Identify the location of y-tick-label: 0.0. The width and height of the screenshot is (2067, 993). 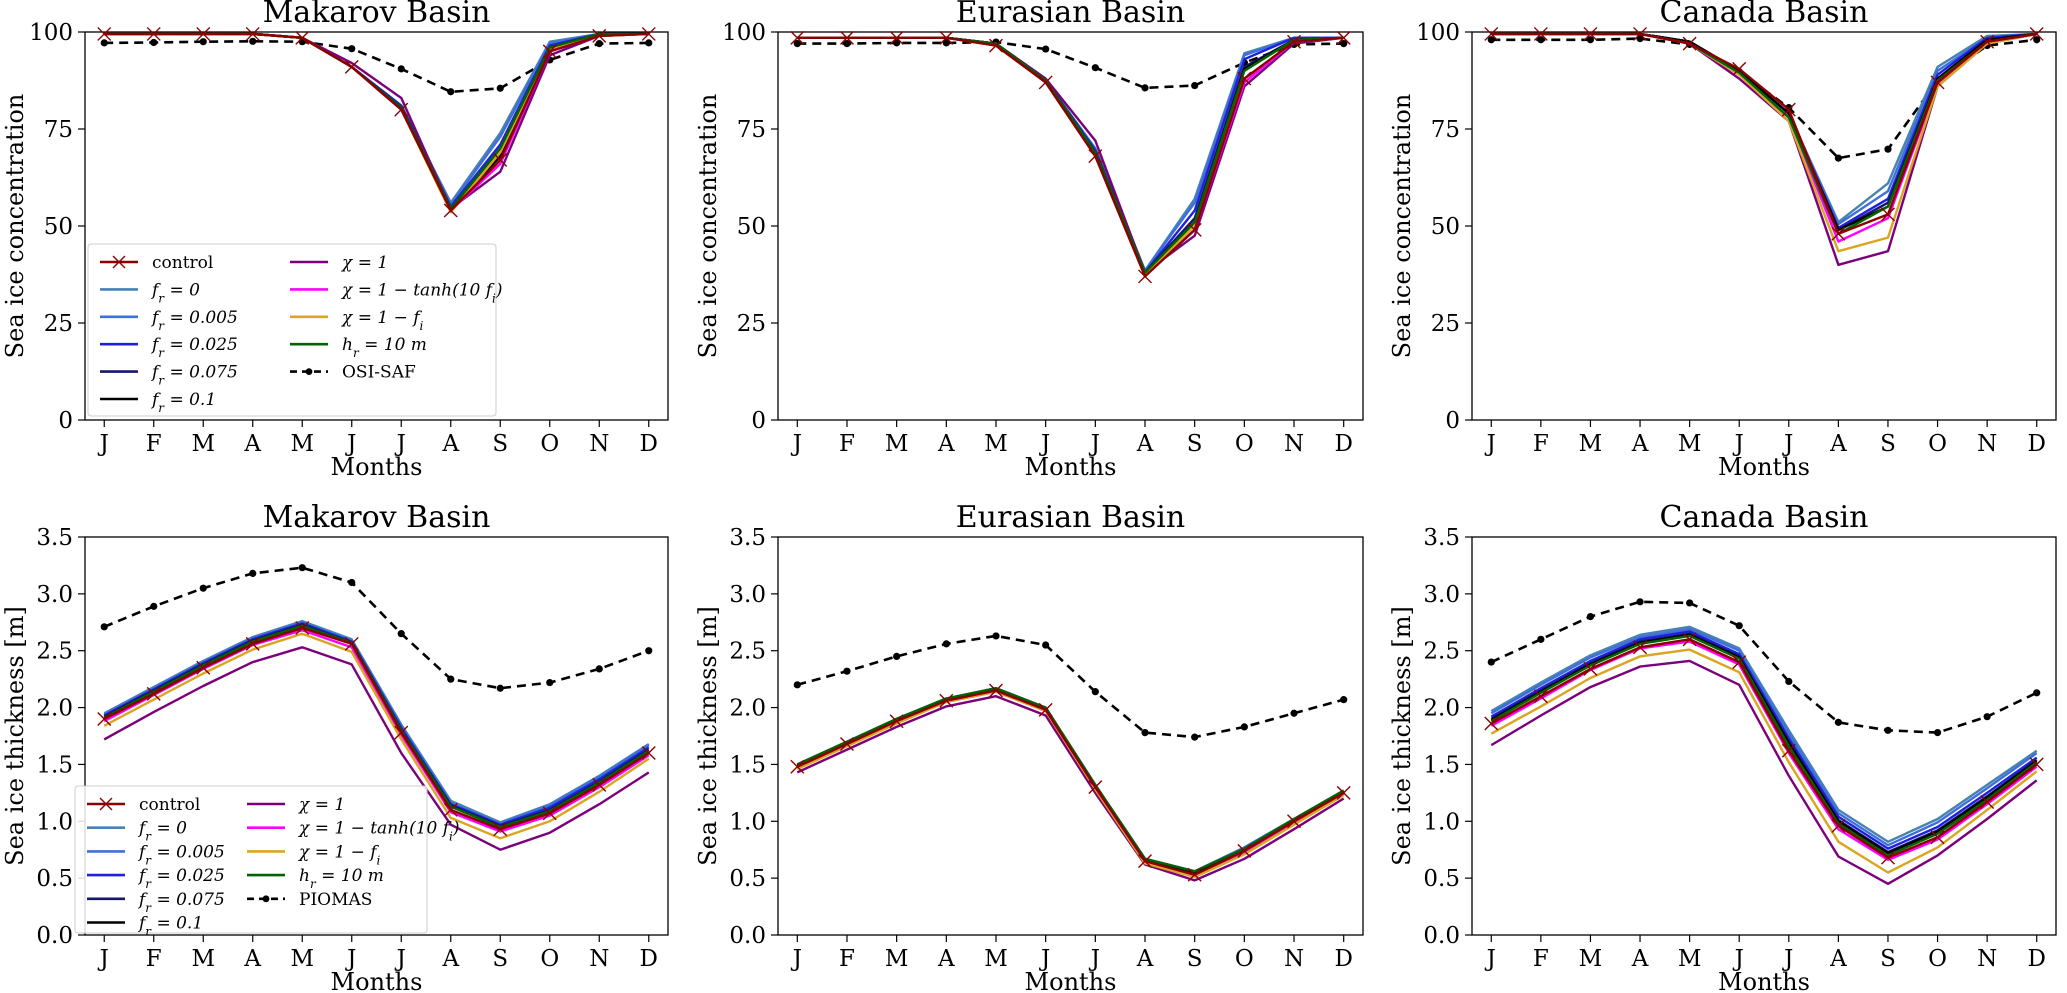
(54, 936).